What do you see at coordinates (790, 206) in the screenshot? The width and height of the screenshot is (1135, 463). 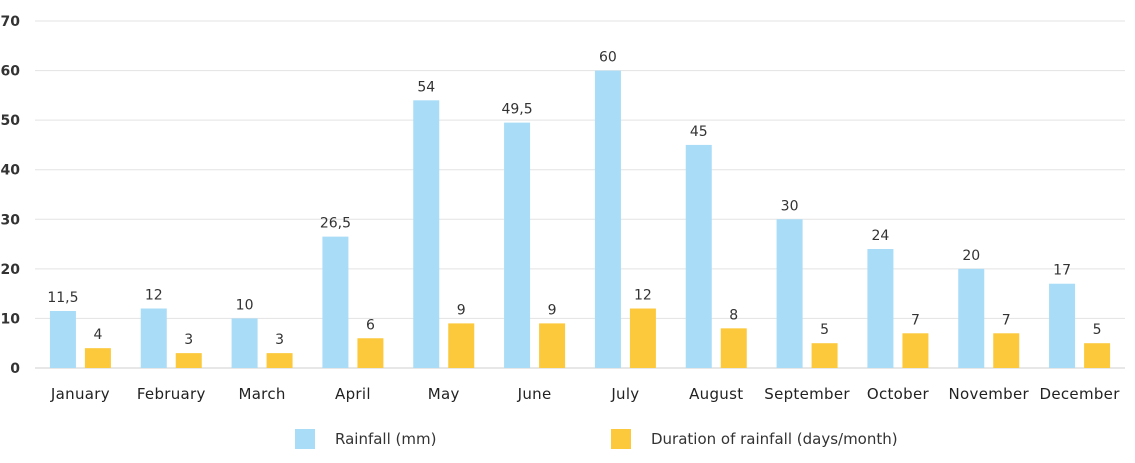 I see `rainfall-value-label: 30` at bounding box center [790, 206].